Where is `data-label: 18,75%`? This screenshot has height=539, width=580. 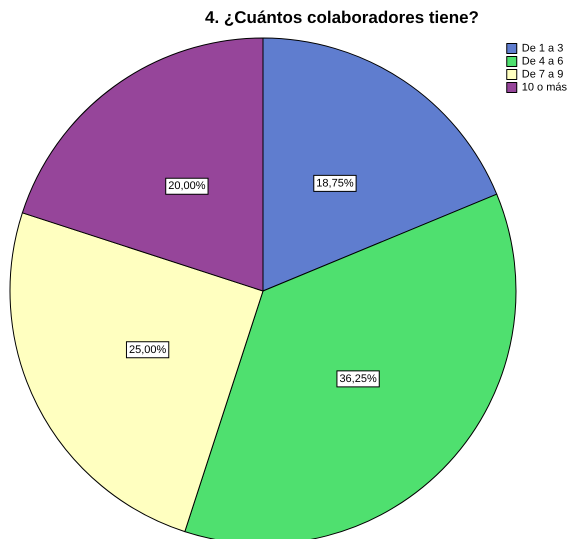 data-label: 18,75% is located at coordinates (335, 183).